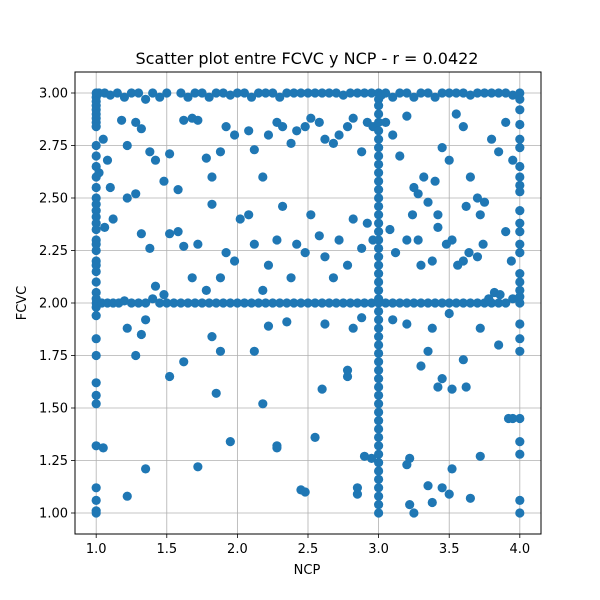 This screenshot has width=600, height=600. What do you see at coordinates (53, 461) in the screenshot?
I see `y-tick-label: 1.25` at bounding box center [53, 461].